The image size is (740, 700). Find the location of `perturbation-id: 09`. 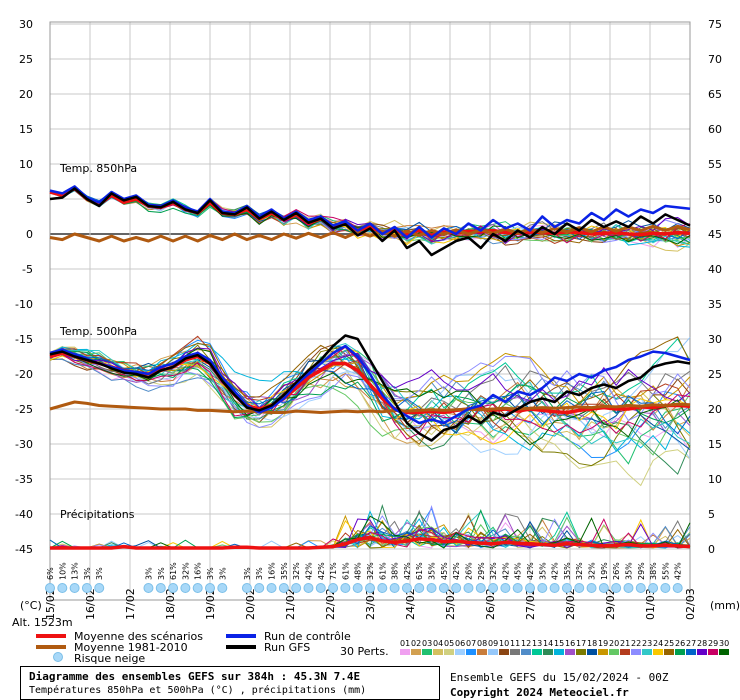

perturbation-id: 09 is located at coordinates (493, 643).